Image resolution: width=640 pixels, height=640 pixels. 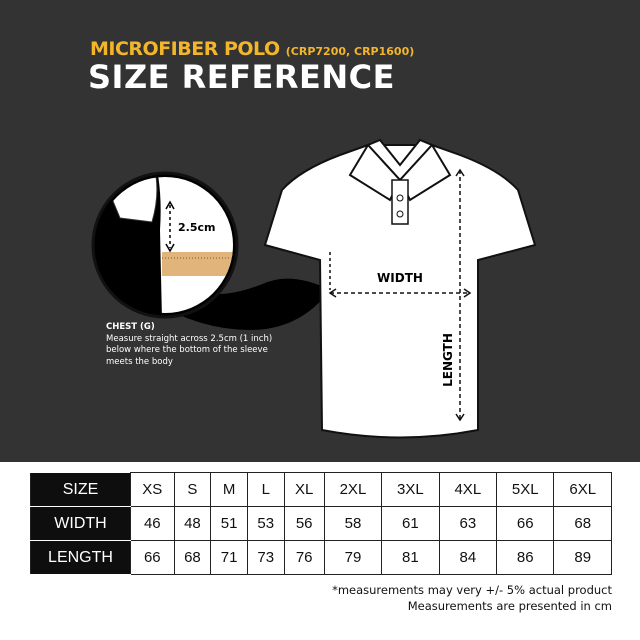 I want to click on table-cell: 51, so click(x=229, y=523).